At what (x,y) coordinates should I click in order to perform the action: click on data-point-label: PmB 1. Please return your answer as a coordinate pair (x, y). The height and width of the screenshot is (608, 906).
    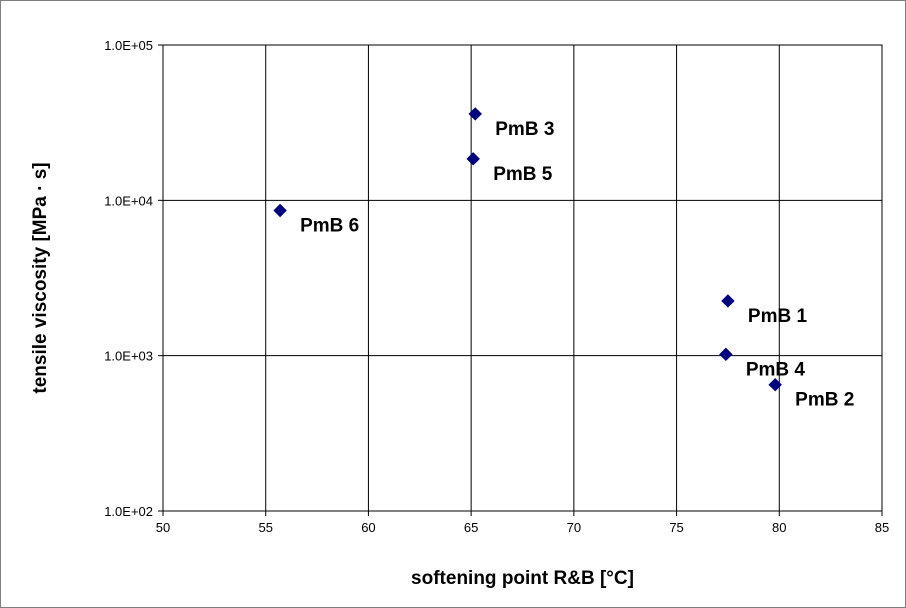
    Looking at the image, I should click on (778, 316).